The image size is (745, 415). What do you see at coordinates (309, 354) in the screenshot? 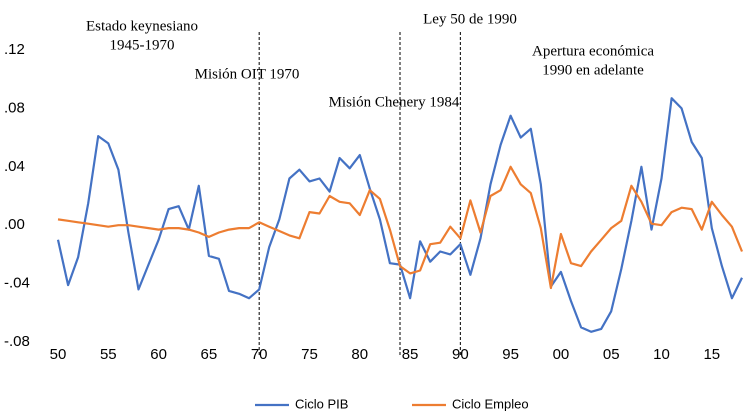
I see `x-tick-label: 75` at bounding box center [309, 354].